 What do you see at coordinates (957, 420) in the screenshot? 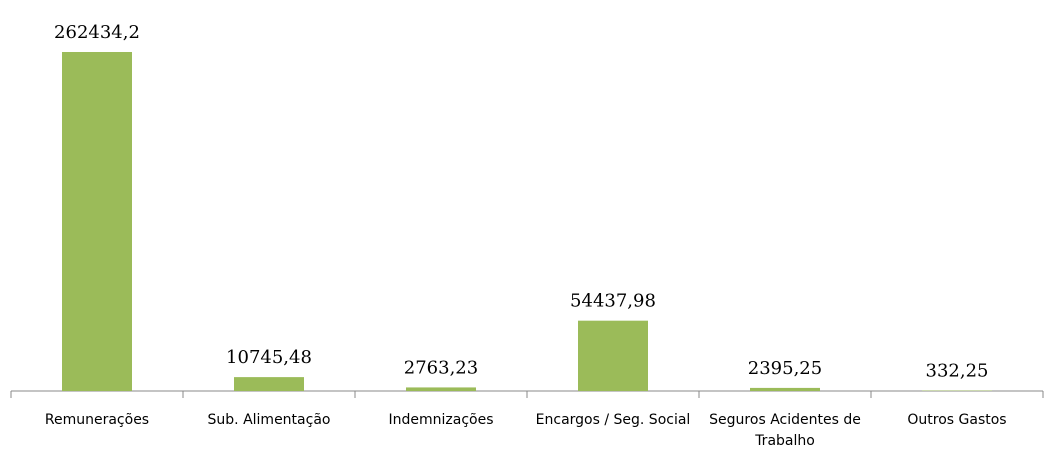
I see `x-tick-label: Outros Gastos` at bounding box center [957, 420].